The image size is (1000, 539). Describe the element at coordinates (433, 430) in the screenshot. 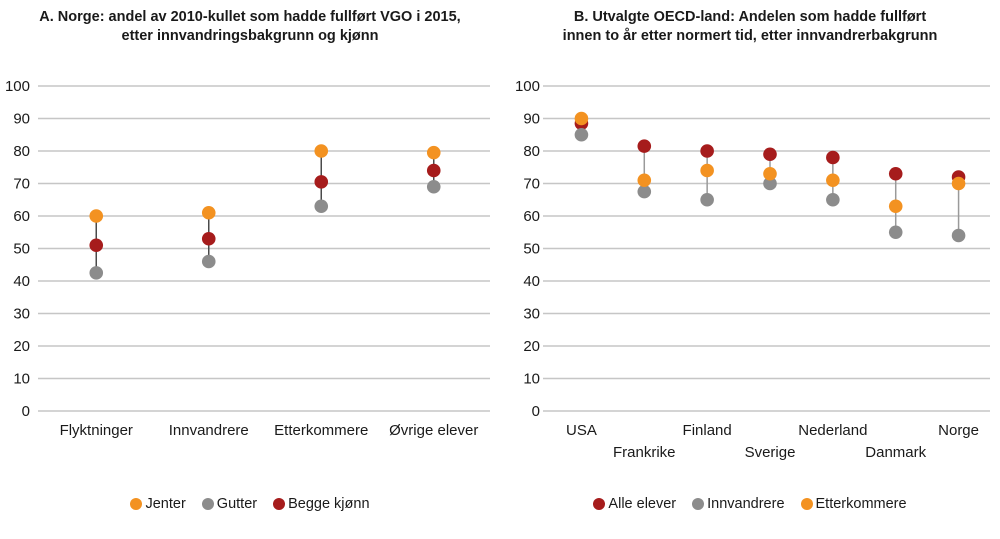

I see `x-category-label: Øvrige elever` at that location.